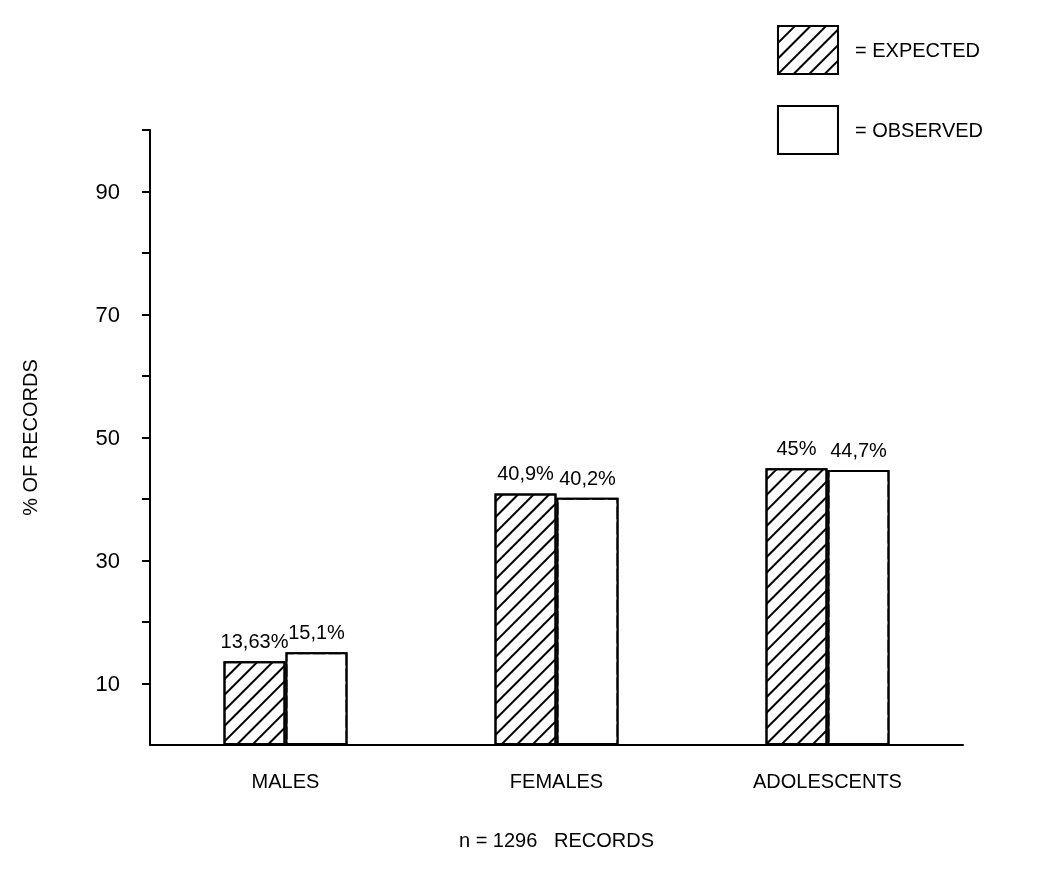 This screenshot has height=871, width=1063. I want to click on data-label: 15,1%, so click(317, 632).